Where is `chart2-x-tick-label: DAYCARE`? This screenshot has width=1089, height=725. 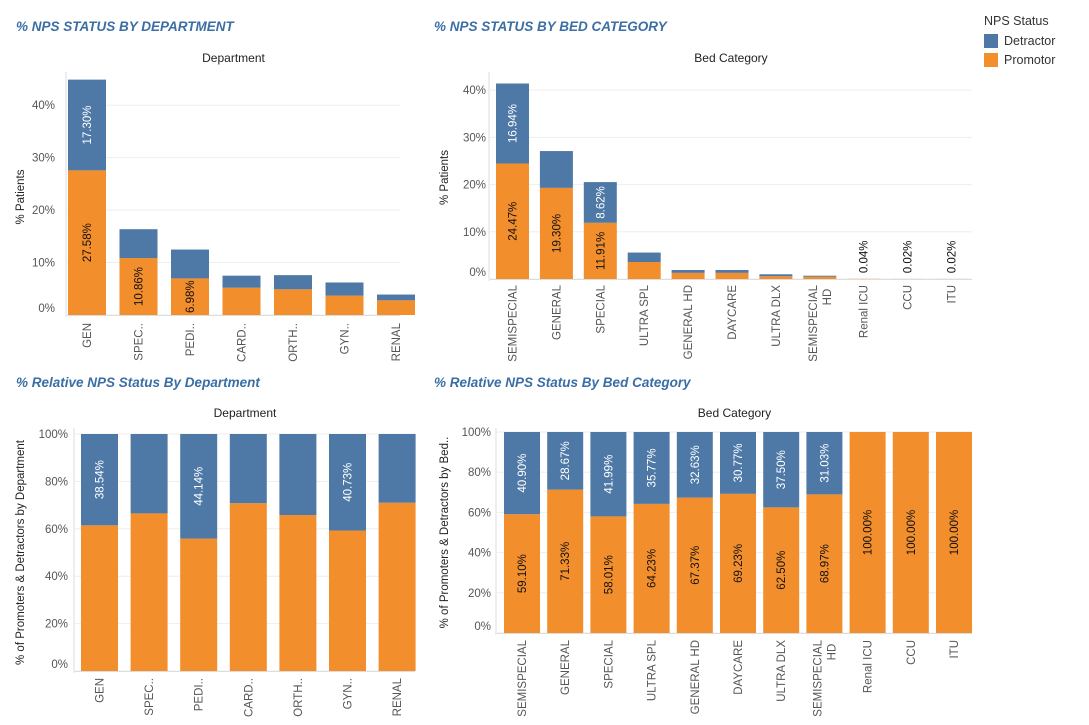 chart2-x-tick-label: DAYCARE is located at coordinates (733, 312).